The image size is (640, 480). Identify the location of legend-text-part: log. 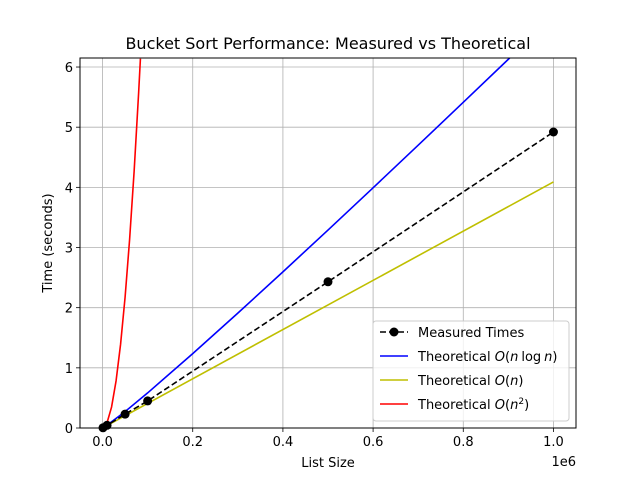
(531, 357).